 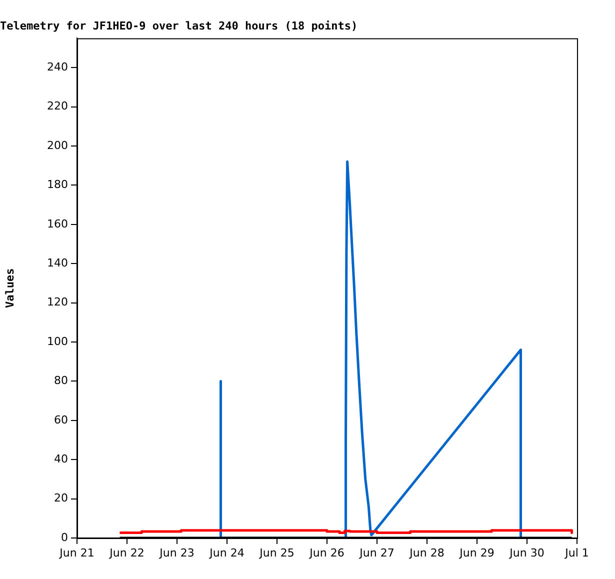 I want to click on x-tick-label: Jun 28, so click(x=426, y=553).